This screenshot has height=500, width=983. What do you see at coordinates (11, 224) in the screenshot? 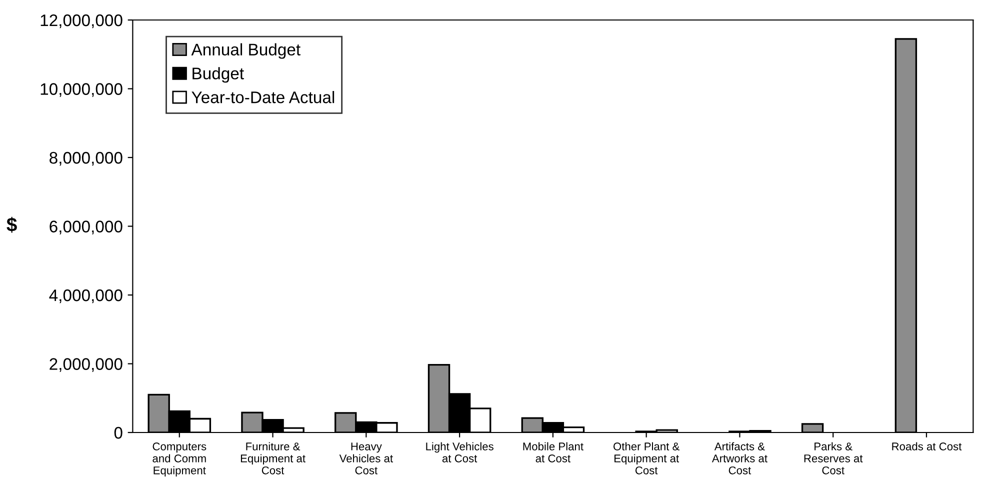
I see `y-axis-title: $` at bounding box center [11, 224].